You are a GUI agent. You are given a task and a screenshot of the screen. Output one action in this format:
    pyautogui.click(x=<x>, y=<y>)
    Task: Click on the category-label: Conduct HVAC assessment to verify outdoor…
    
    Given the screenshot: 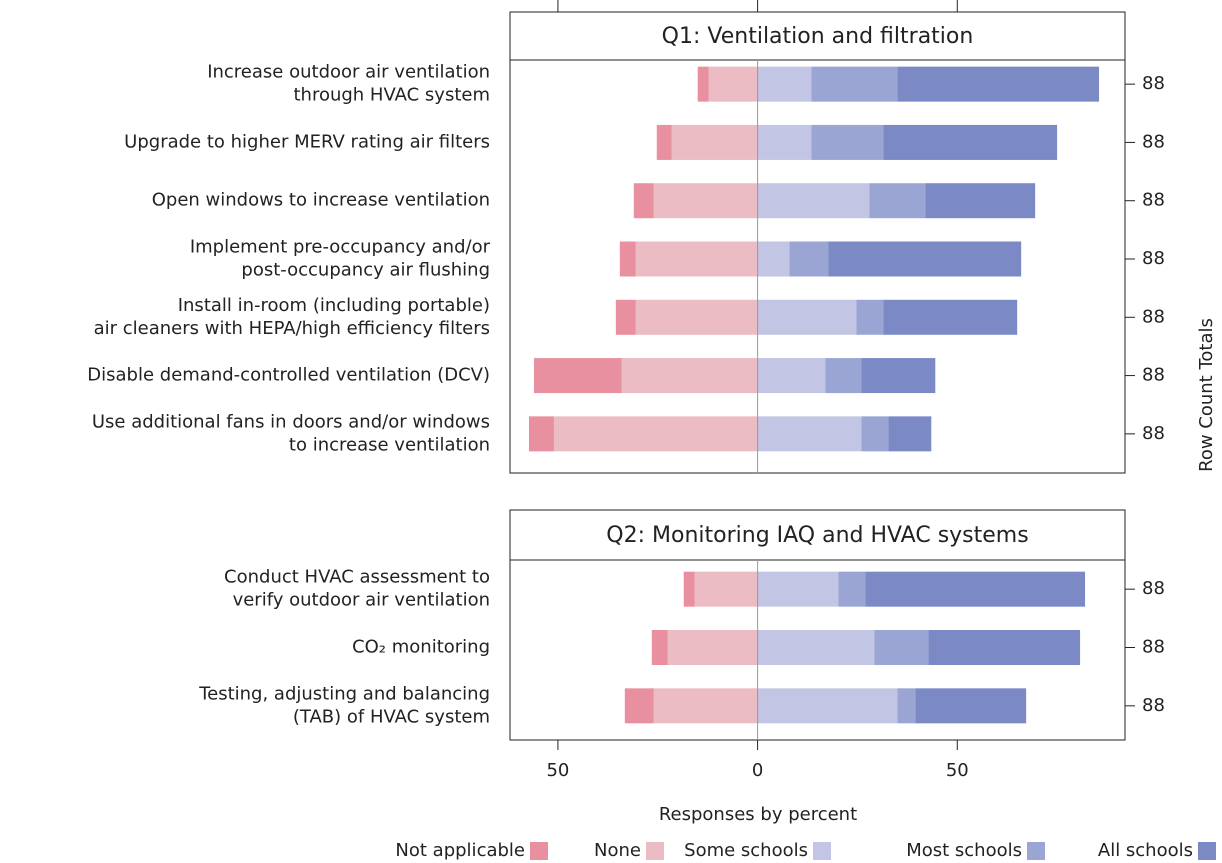 What is the action you would take?
    pyautogui.click(x=357, y=589)
    